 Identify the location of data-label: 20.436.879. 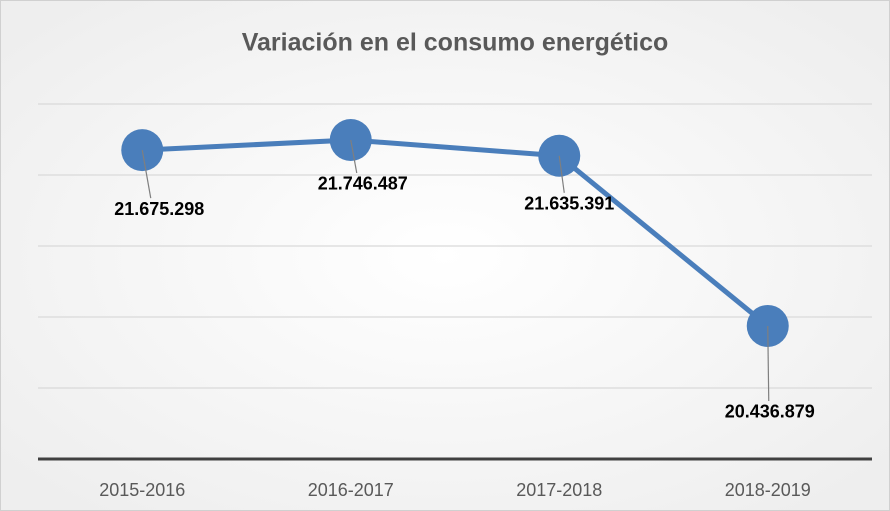
(770, 412).